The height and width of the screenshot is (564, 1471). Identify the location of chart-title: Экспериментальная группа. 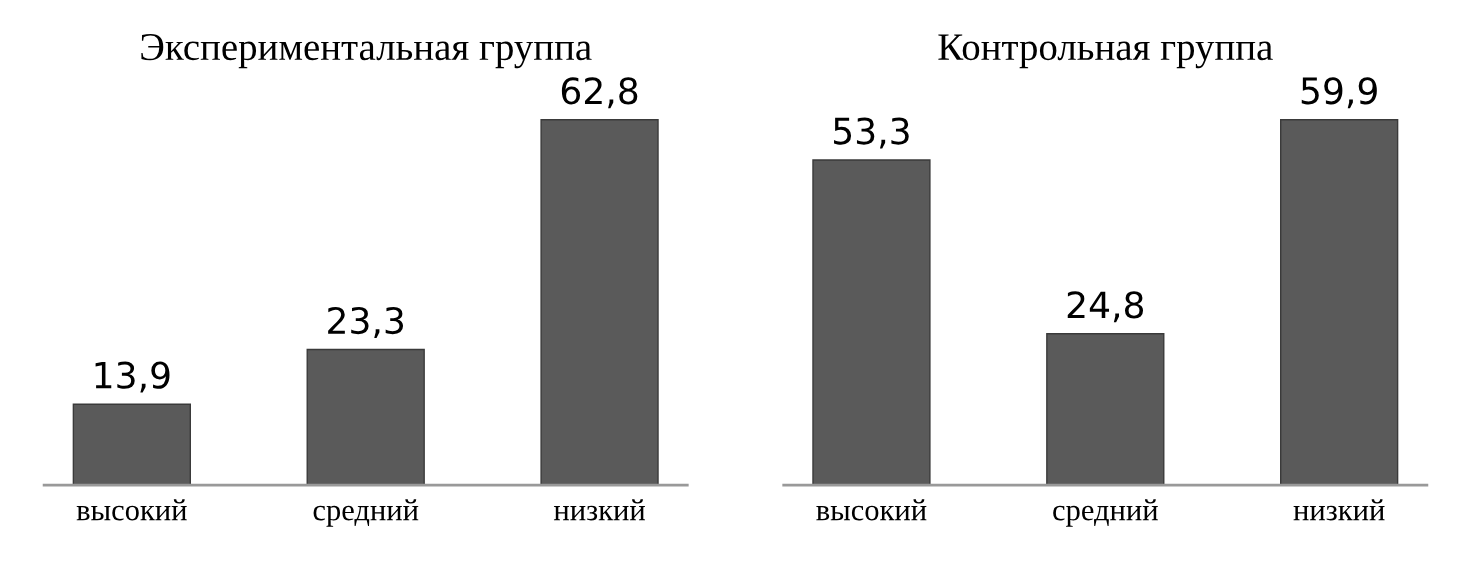
(366, 51).